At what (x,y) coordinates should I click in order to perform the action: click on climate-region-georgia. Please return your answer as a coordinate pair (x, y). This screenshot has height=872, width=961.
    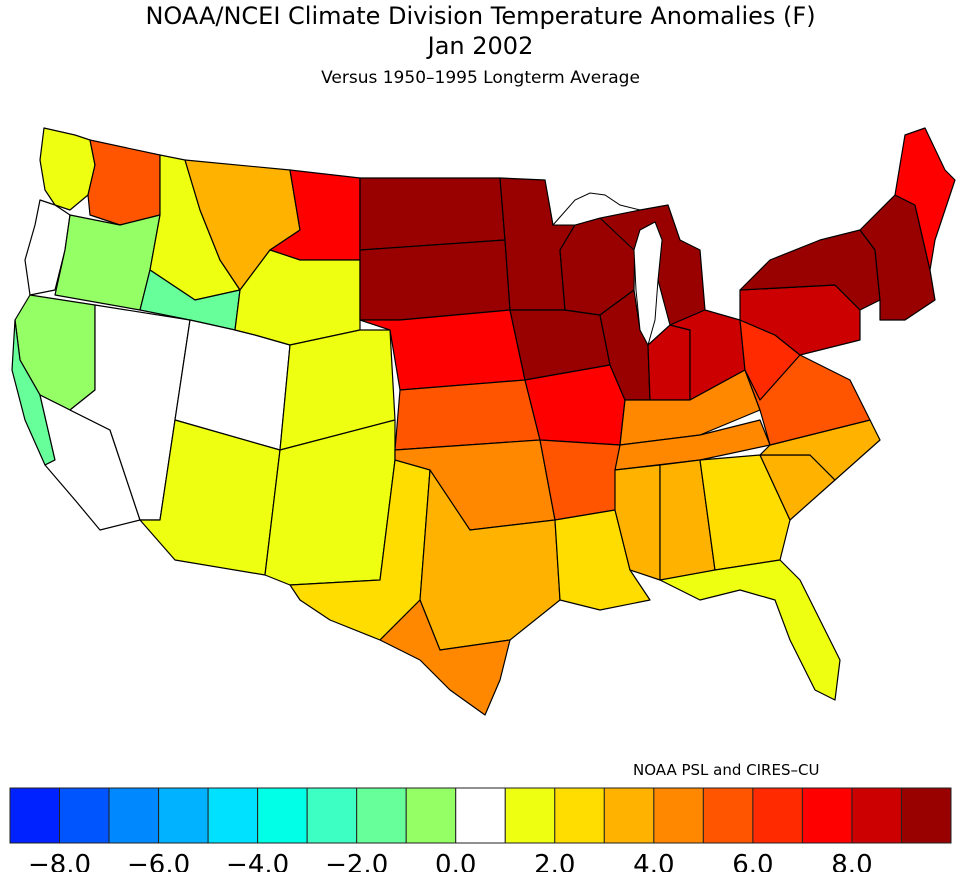
    Looking at the image, I should click on (745, 512).